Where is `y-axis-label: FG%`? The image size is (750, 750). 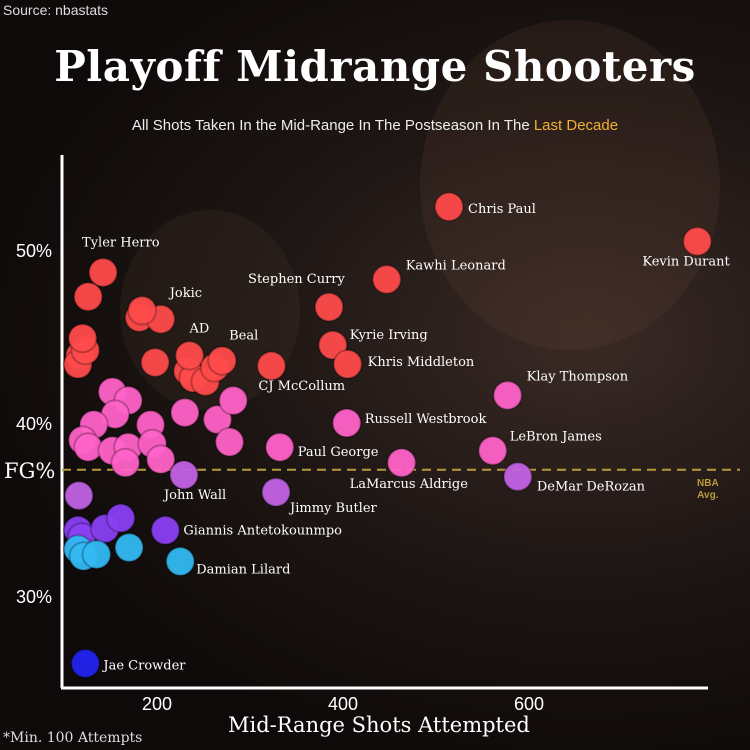 y-axis-label: FG% is located at coordinates (30, 471).